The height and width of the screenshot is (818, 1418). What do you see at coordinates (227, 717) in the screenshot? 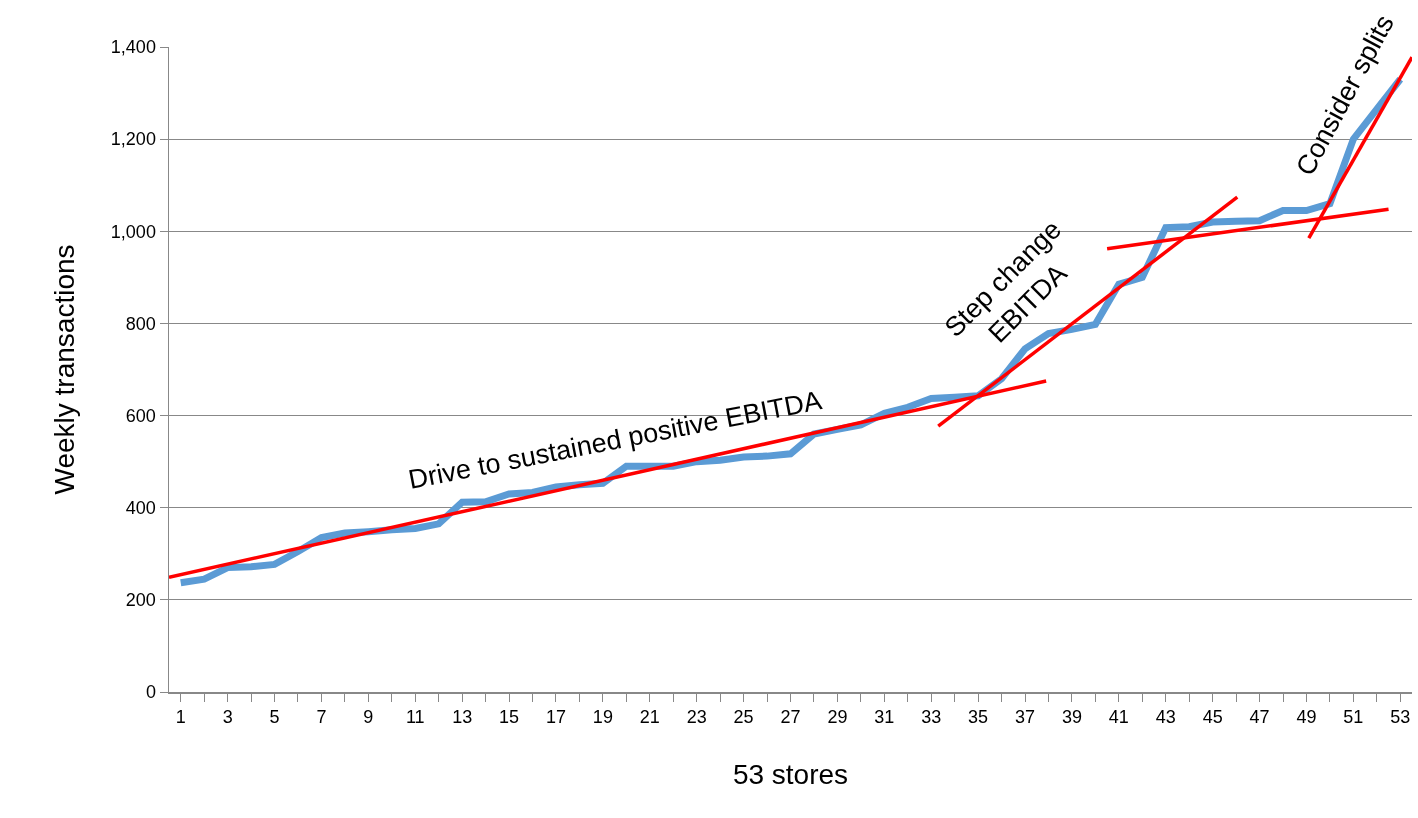
I see `x-tick-label: 3` at bounding box center [227, 717].